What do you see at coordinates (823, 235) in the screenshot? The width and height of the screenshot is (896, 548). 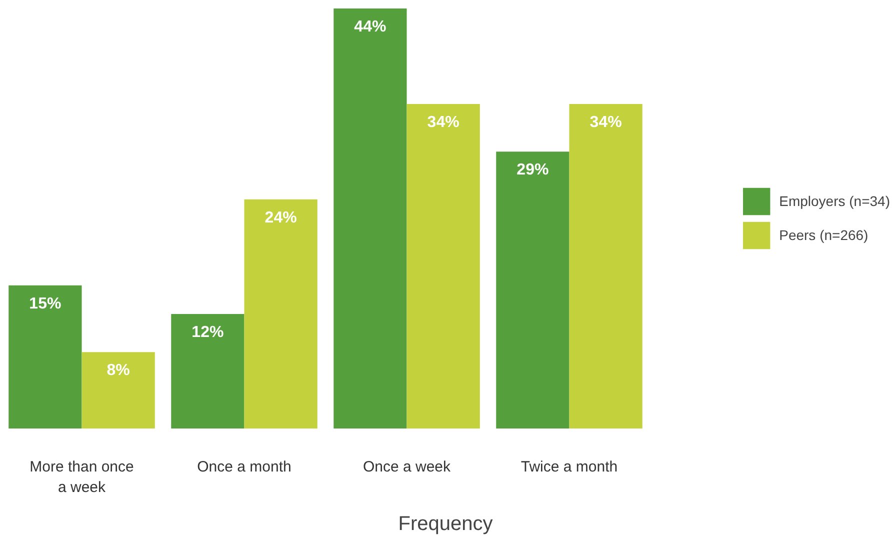 I see `legend-label: Peers (n=266)` at bounding box center [823, 235].